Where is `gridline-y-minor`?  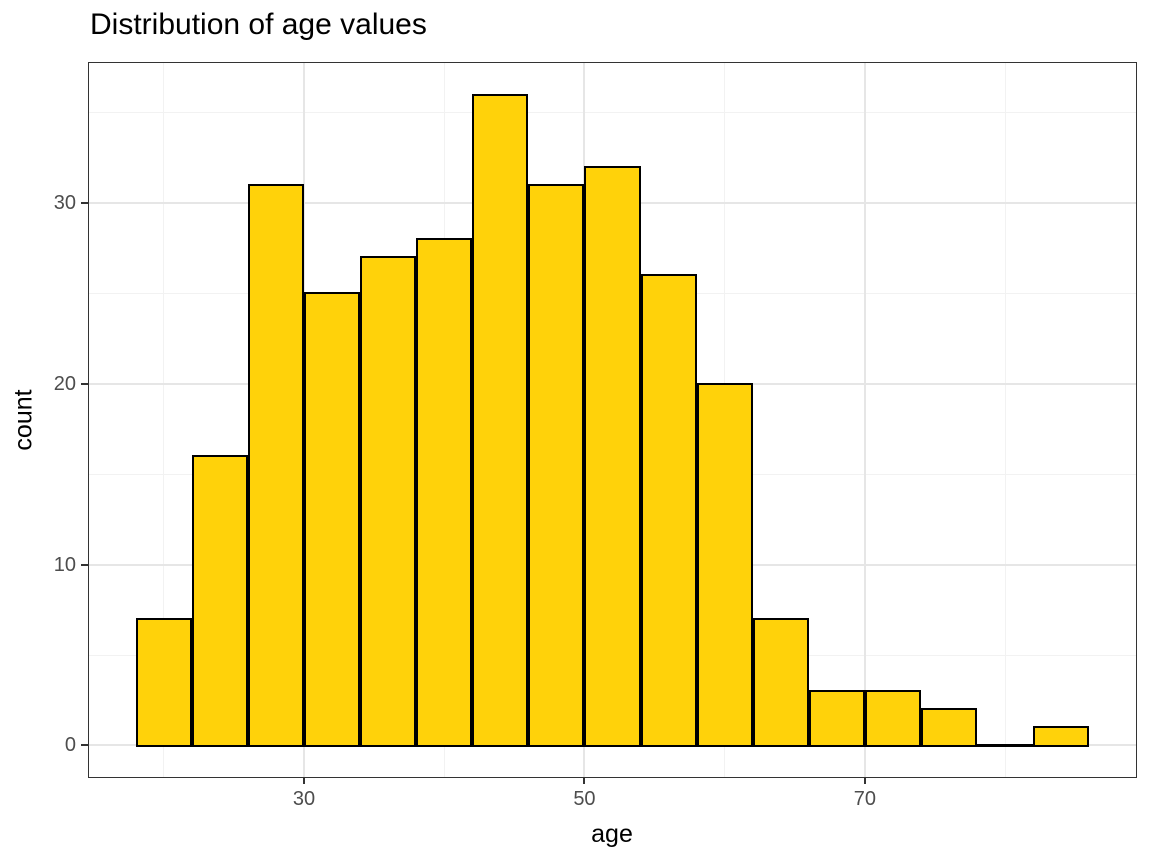
gridline-y-minor is located at coordinates (612, 113).